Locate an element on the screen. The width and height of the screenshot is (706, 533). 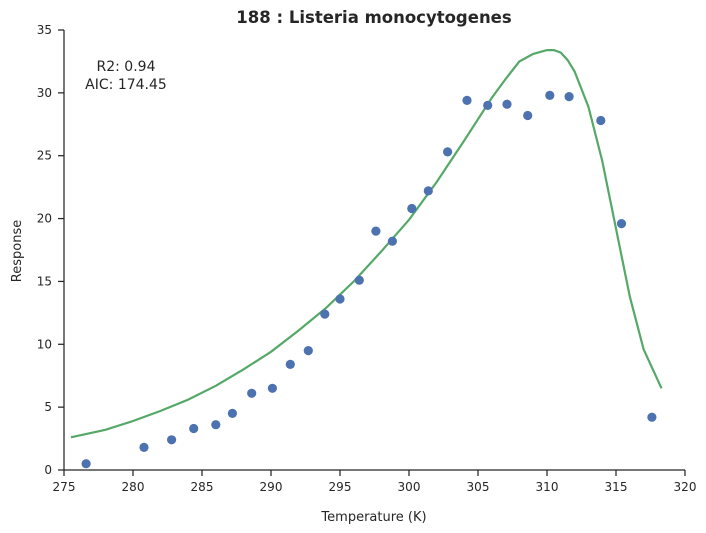
y-axis-label: Response is located at coordinates (17, 251).